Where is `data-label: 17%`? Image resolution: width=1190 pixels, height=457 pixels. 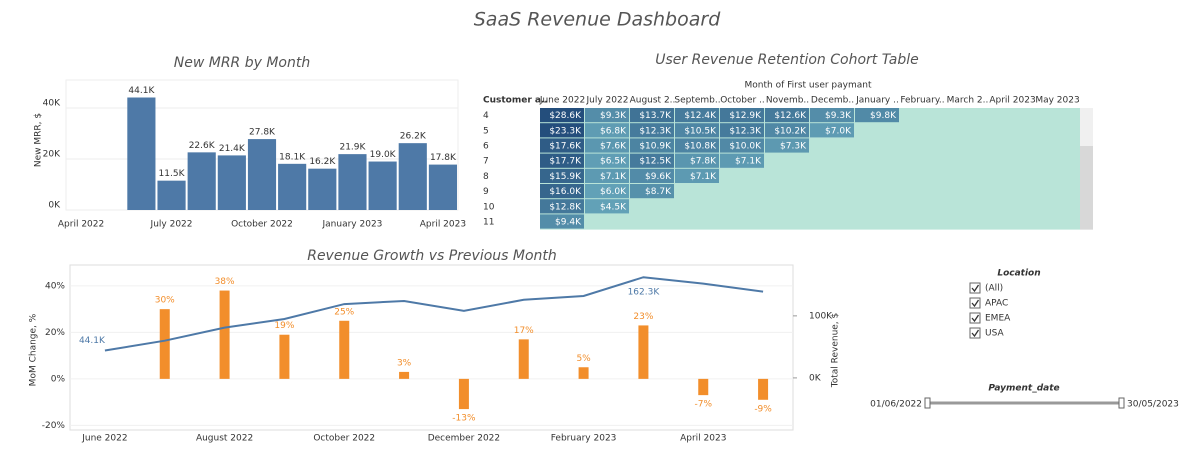
data-label: 17% is located at coordinates (524, 331).